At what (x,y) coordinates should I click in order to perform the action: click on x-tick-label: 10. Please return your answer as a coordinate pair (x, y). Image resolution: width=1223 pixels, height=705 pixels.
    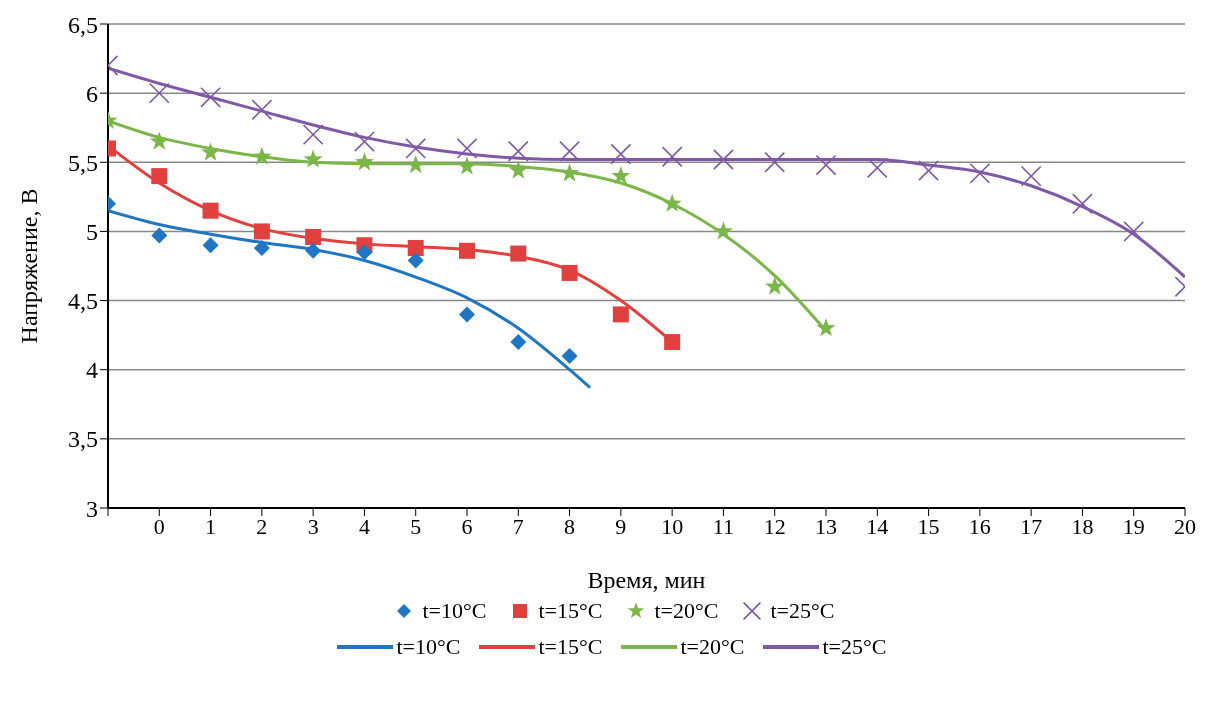
    Looking at the image, I should click on (672, 526).